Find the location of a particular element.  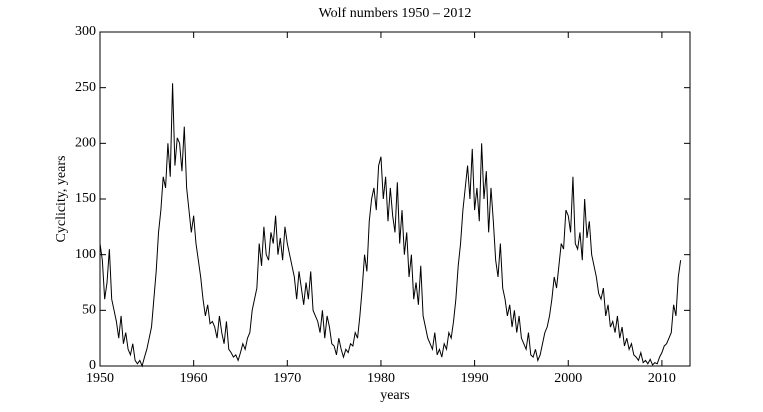

y-tick-label: 200 is located at coordinates (85, 143).